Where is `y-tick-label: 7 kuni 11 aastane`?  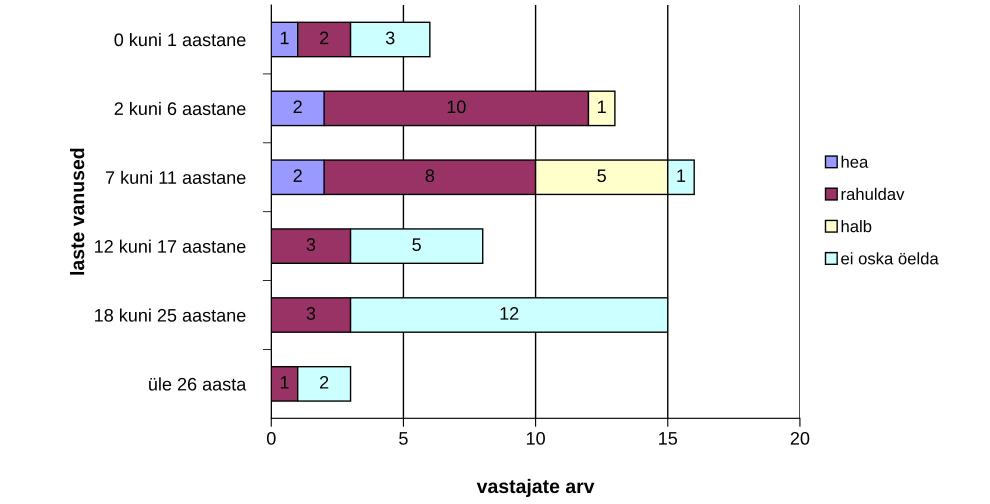
y-tick-label: 7 kuni 11 aastane is located at coordinates (176, 177).